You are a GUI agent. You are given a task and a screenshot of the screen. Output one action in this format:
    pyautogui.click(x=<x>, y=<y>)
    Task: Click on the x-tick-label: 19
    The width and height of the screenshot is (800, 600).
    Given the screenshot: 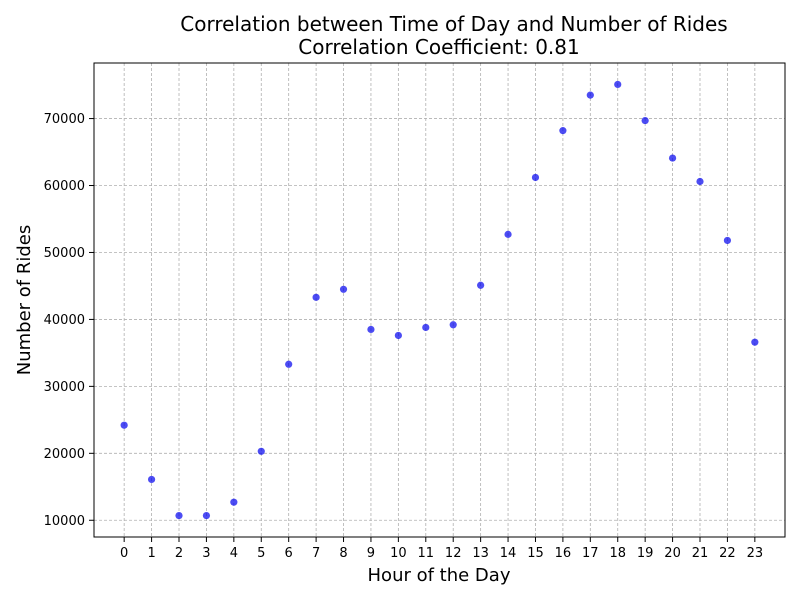 What is the action you would take?
    pyautogui.click(x=645, y=553)
    